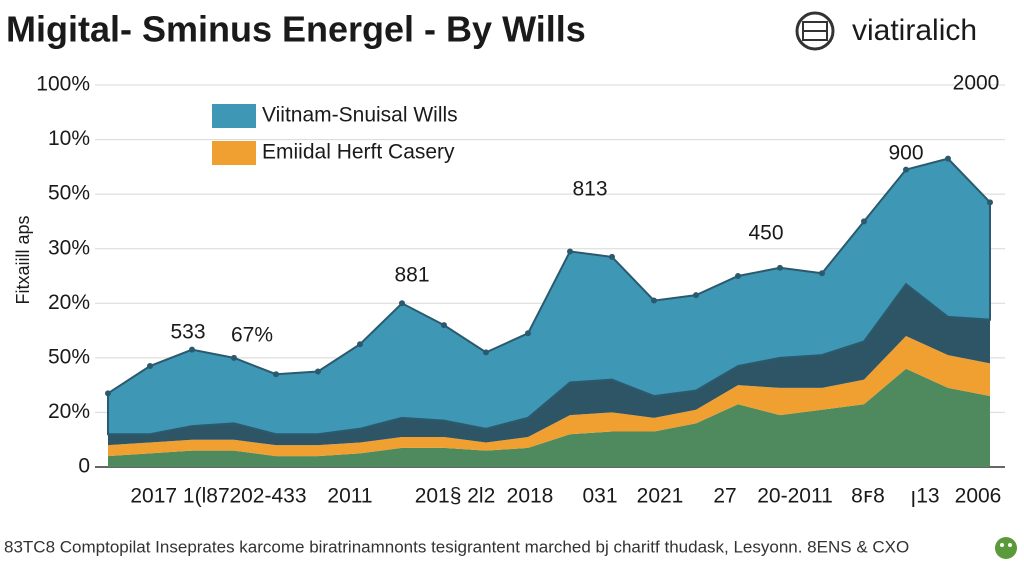  What do you see at coordinates (23, 259) in the screenshot?
I see `y-axis-label: Fitxaiill aps` at bounding box center [23, 259].